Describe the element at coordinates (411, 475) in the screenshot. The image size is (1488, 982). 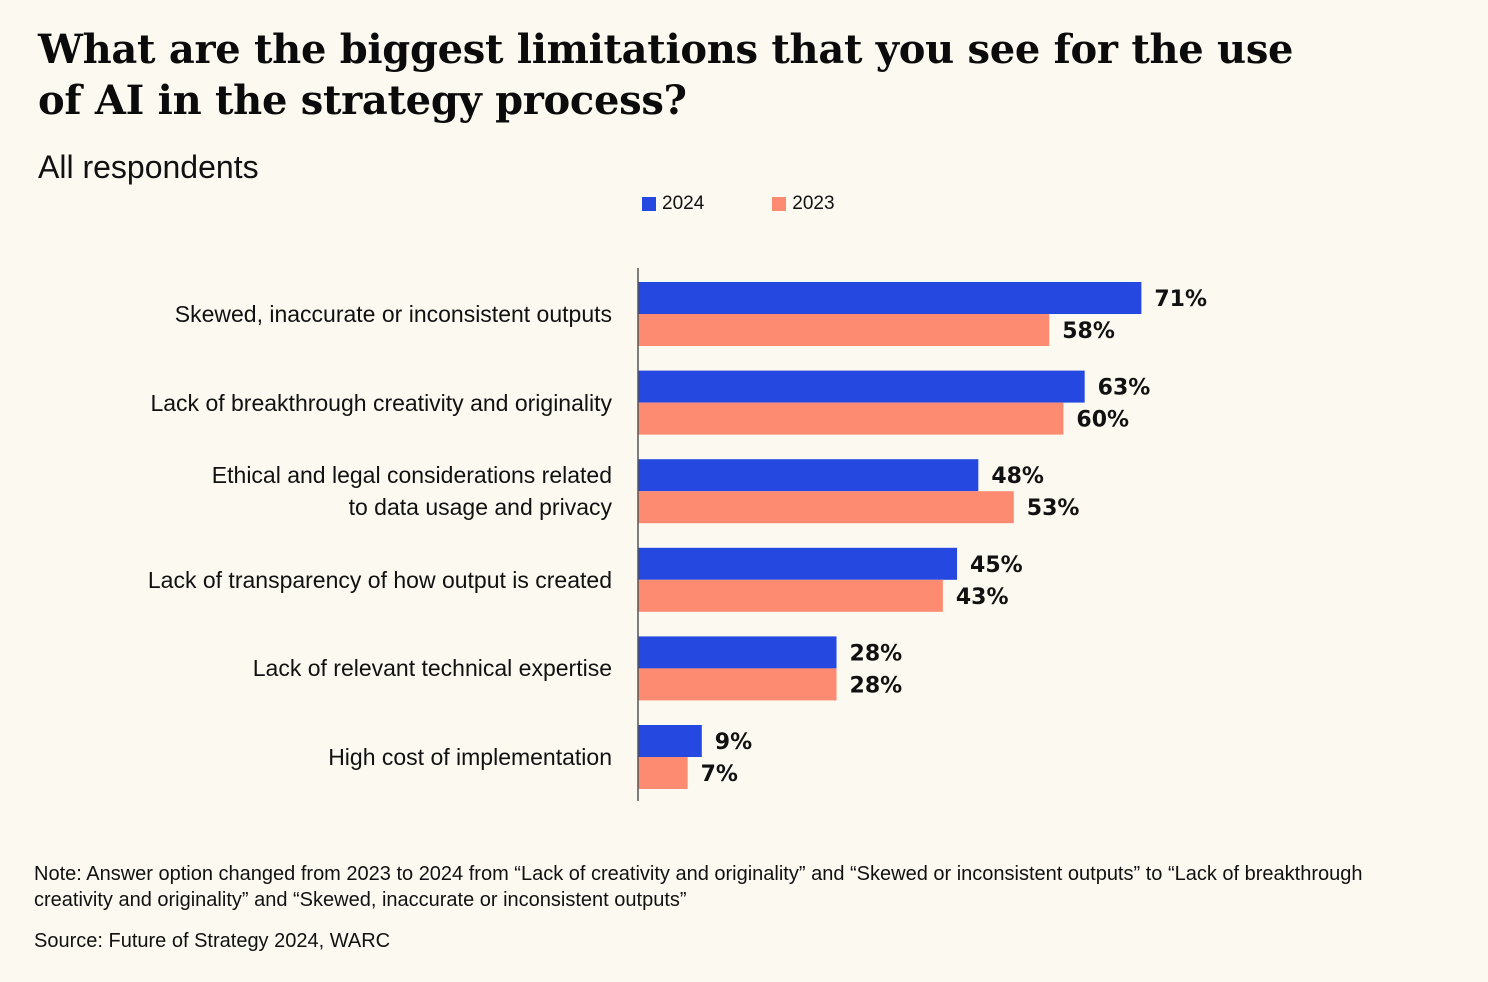
I see `category-label-line: Ethical and legal considerations related` at that location.